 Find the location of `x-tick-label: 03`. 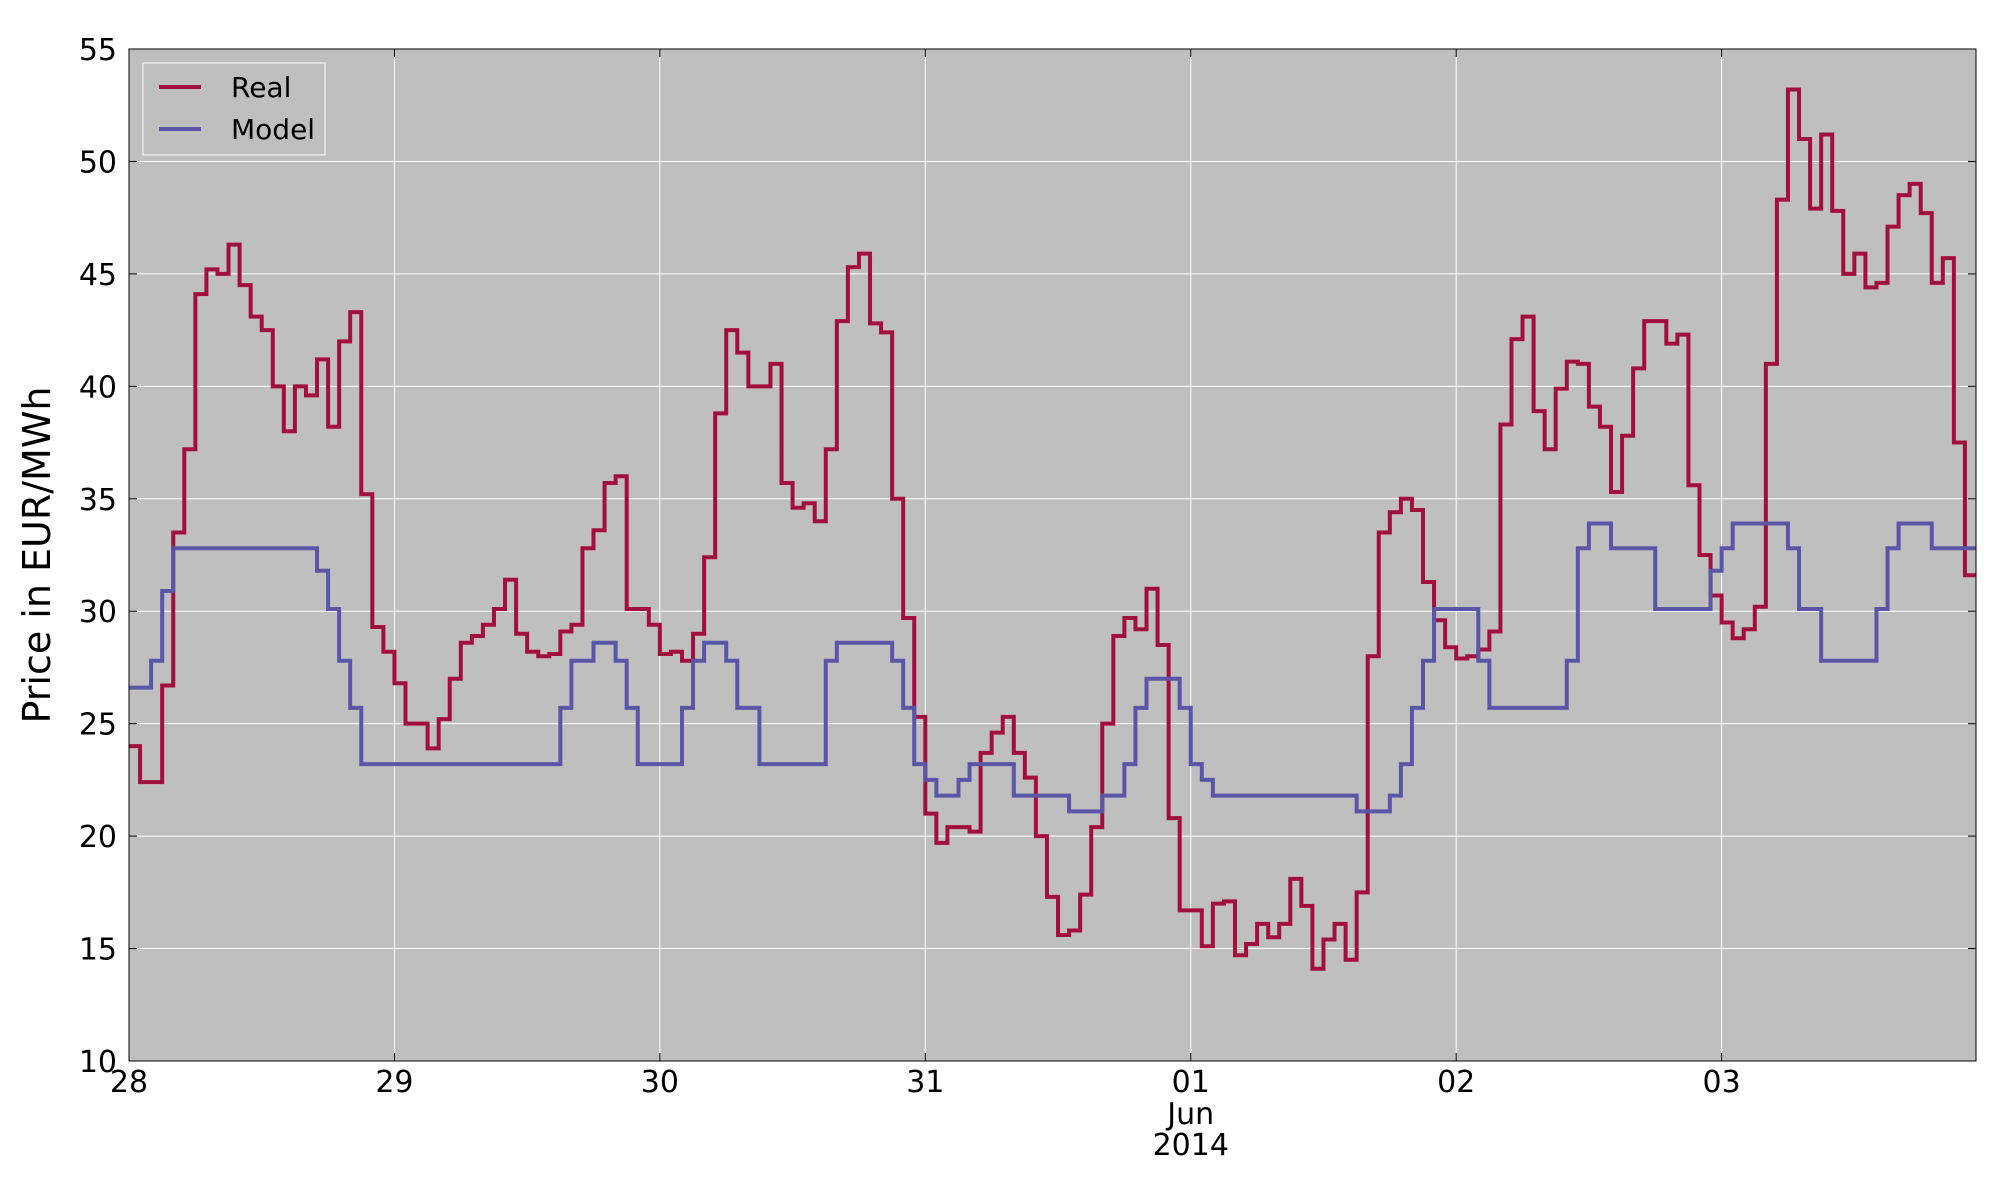

x-tick-label: 03 is located at coordinates (1722, 1082).